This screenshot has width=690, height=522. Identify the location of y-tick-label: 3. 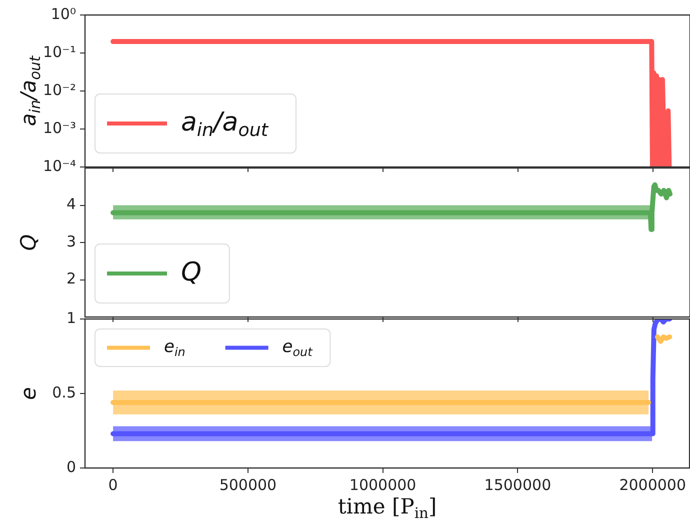
(71, 241).